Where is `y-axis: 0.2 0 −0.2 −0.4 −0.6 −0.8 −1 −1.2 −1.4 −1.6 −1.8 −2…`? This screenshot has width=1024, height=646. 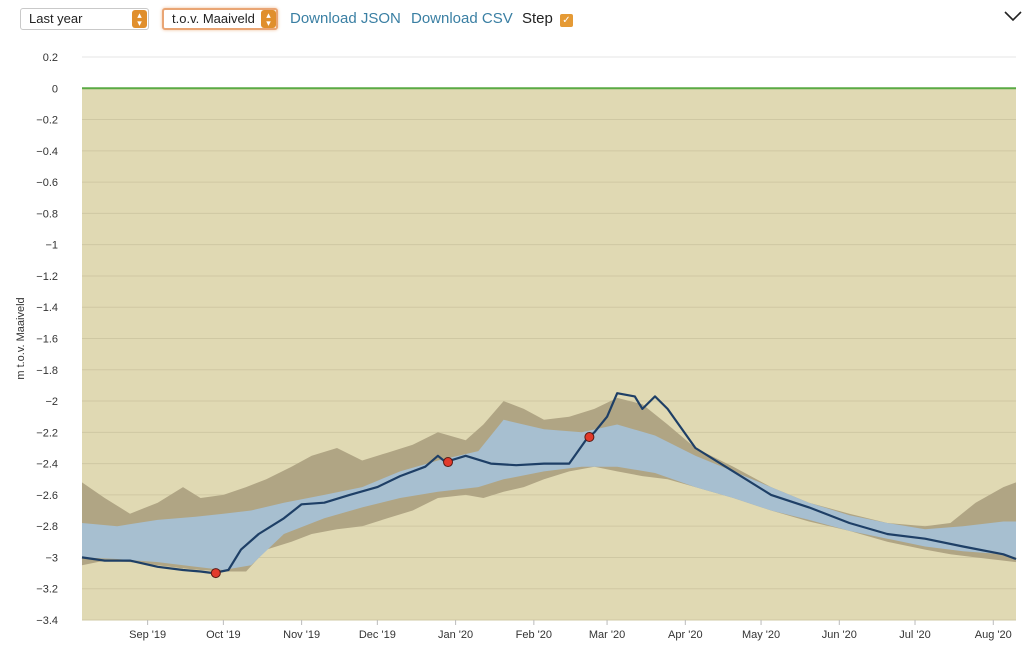
y-axis: 0.2 0 −0.2 −0.4 −0.6 −0.8 −1 −1.2 −1.4 −1.6 −1.8 −2… is located at coordinates (47, 339).